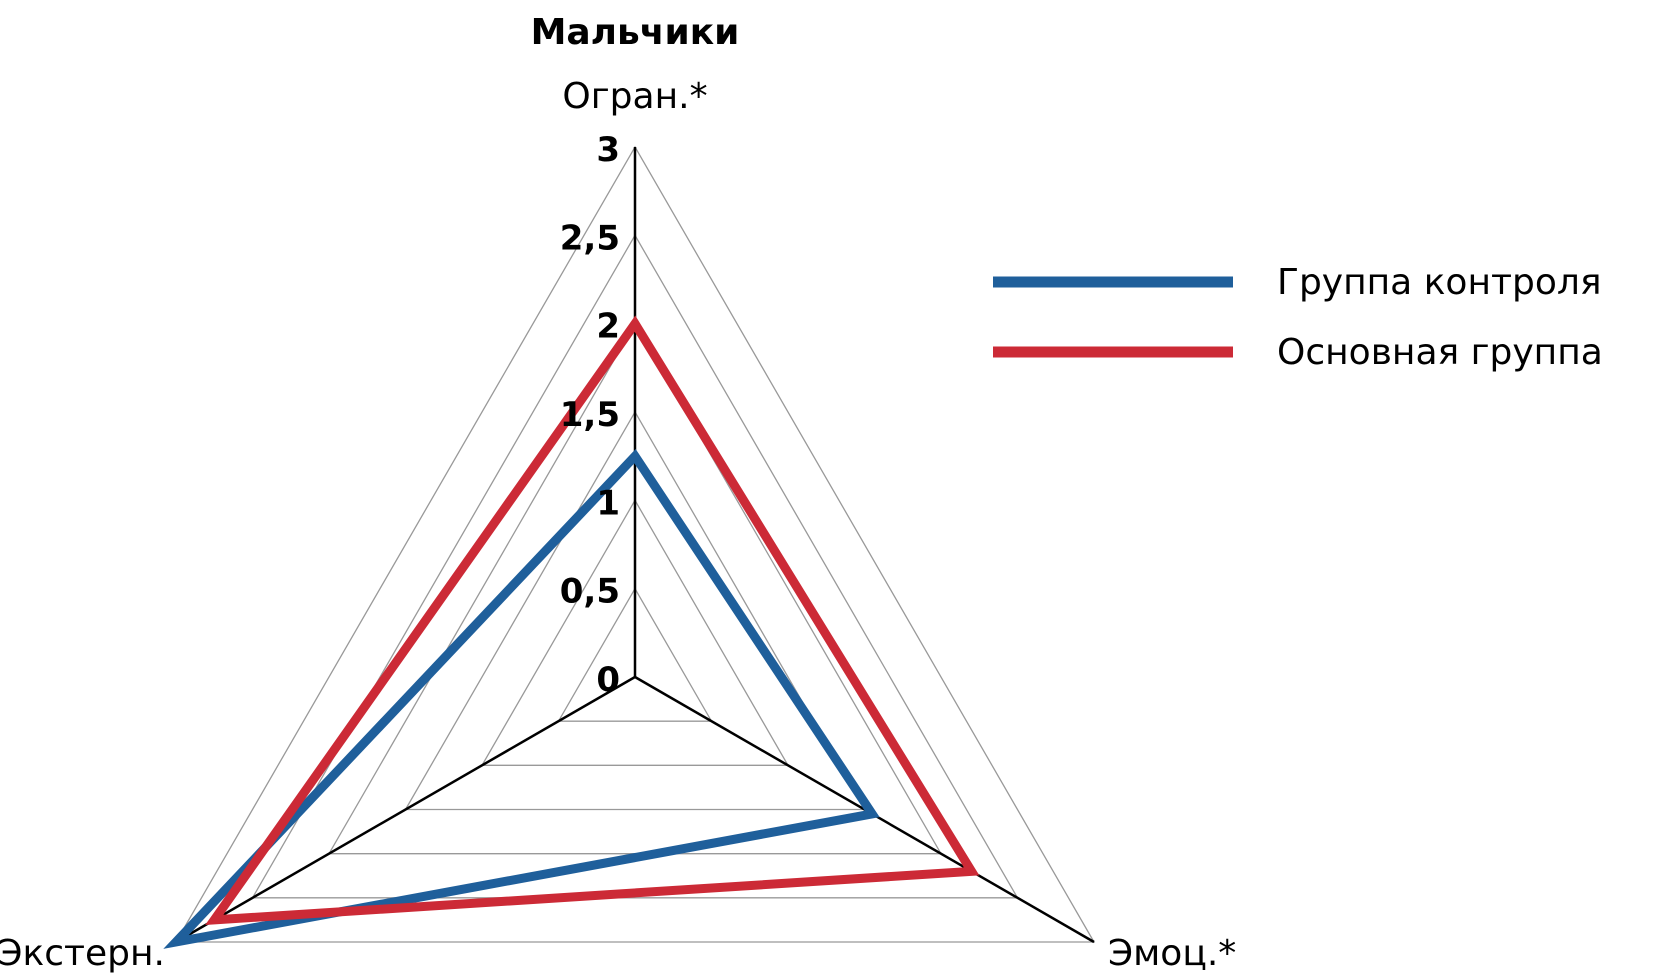 Image resolution: width=1679 pixels, height=977 pixels. What do you see at coordinates (82, 953) in the screenshot?
I see `axis-label: Экстерн.` at bounding box center [82, 953].